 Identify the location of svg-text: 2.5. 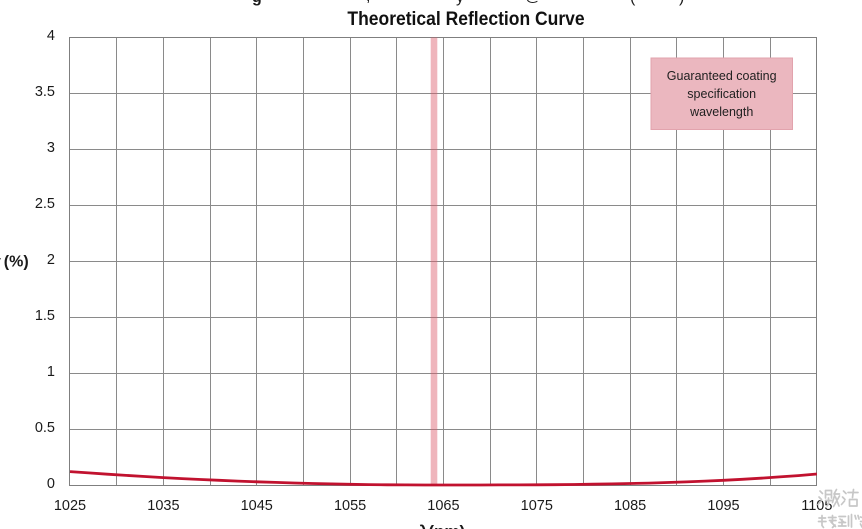
(45, 204).